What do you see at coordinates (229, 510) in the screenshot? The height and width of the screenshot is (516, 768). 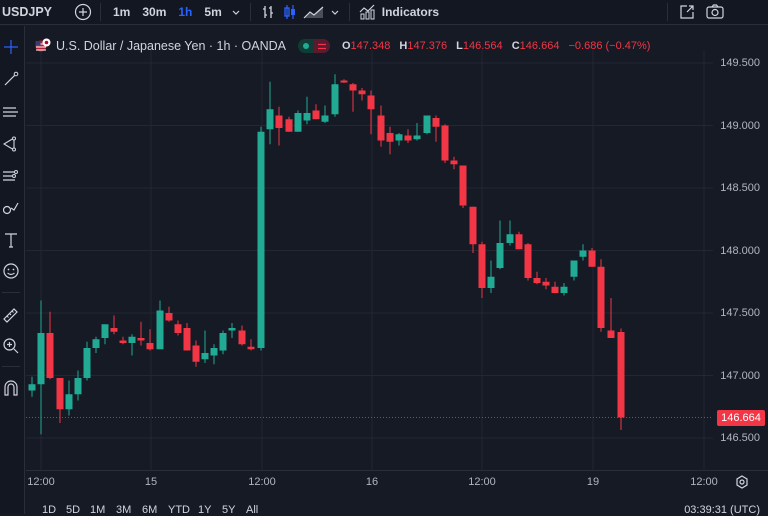 I see `range-button-5y: 5Y` at bounding box center [229, 510].